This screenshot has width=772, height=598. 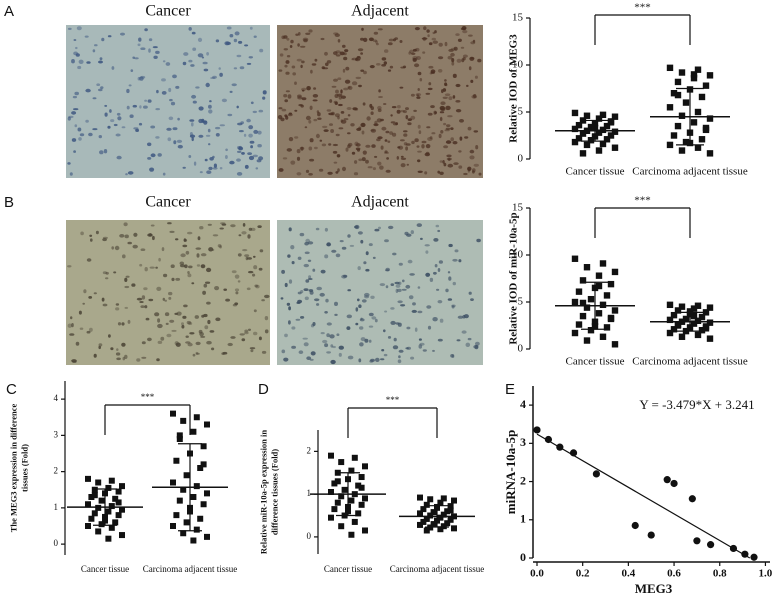 What do you see at coordinates (11, 389) in the screenshot?
I see `panel-label: C` at bounding box center [11, 389].